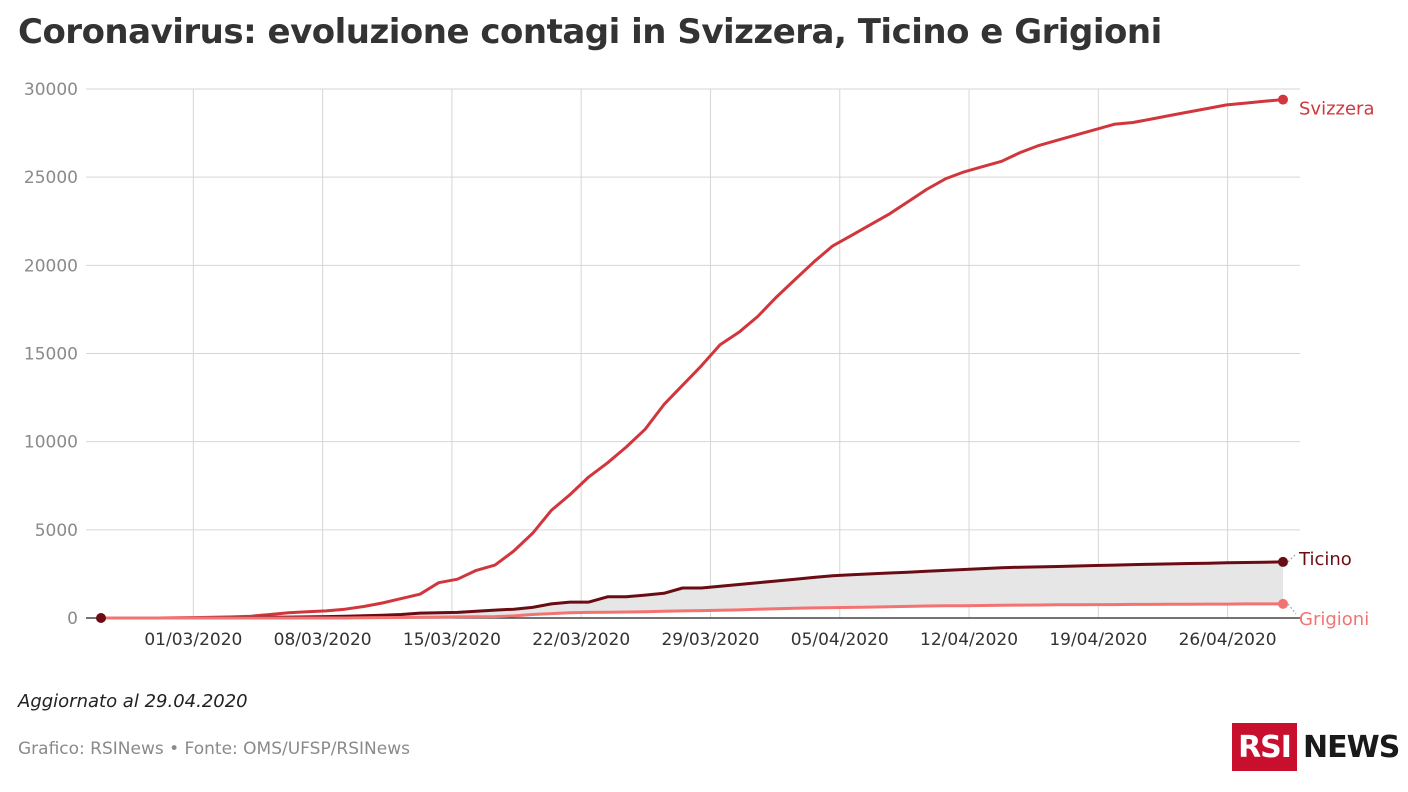  What do you see at coordinates (1330, 364) in the screenshot?
I see `series-labels: Svizzera Ticino Grigioni` at bounding box center [1330, 364].